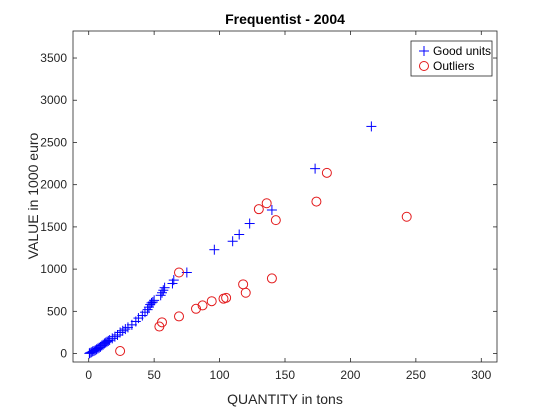 The width and height of the screenshot is (560, 420). I want to click on x-tick-label: 300, so click(481, 375).